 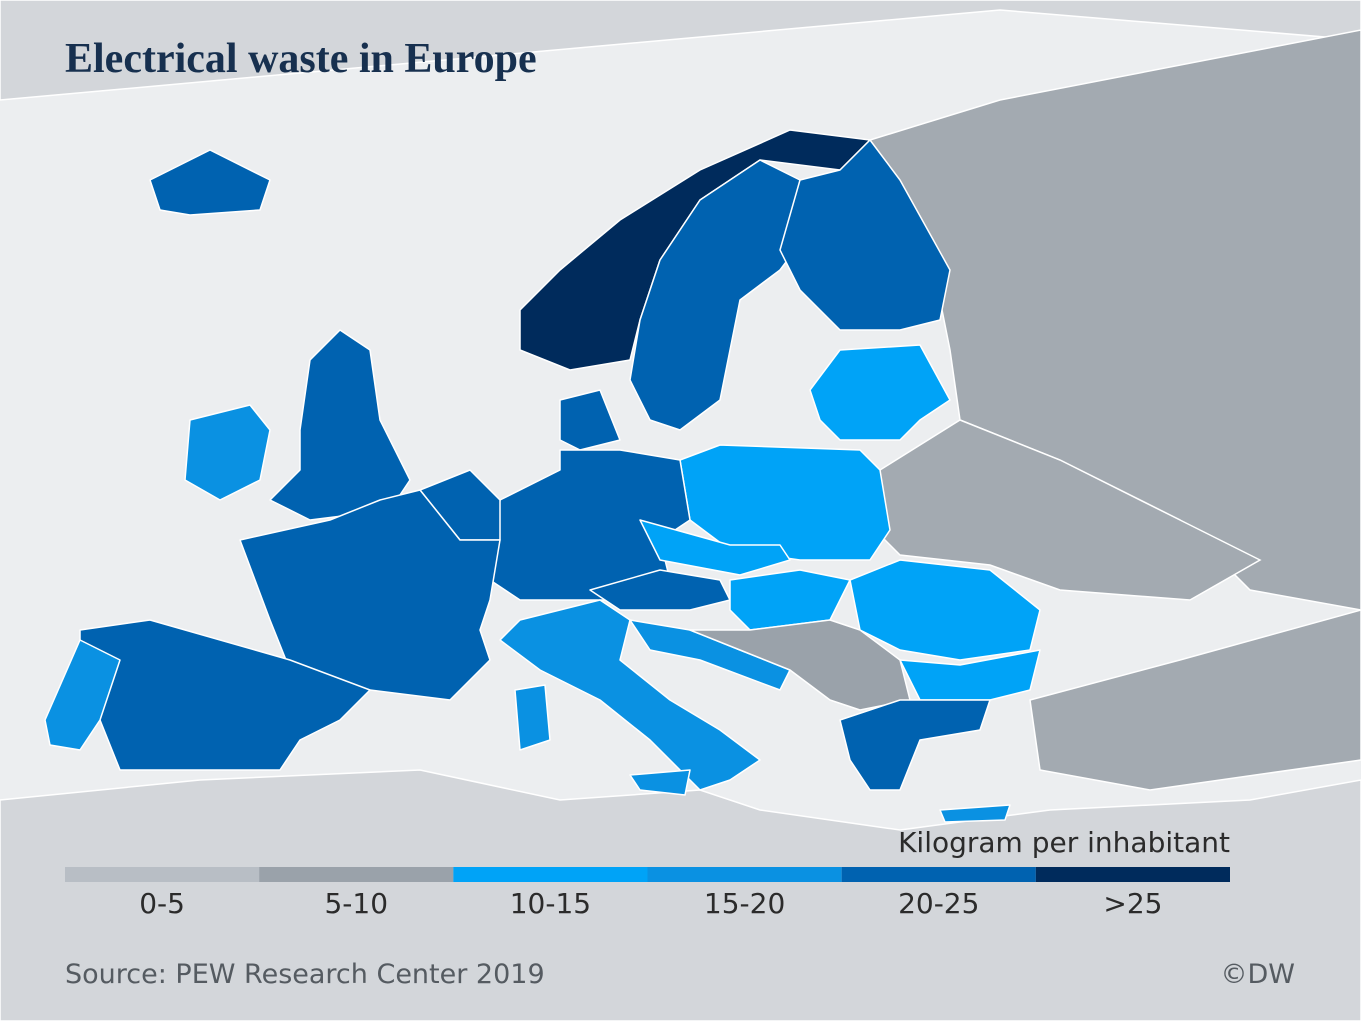 I want to click on land-north-scandinavia-coast, so click(x=680, y=50).